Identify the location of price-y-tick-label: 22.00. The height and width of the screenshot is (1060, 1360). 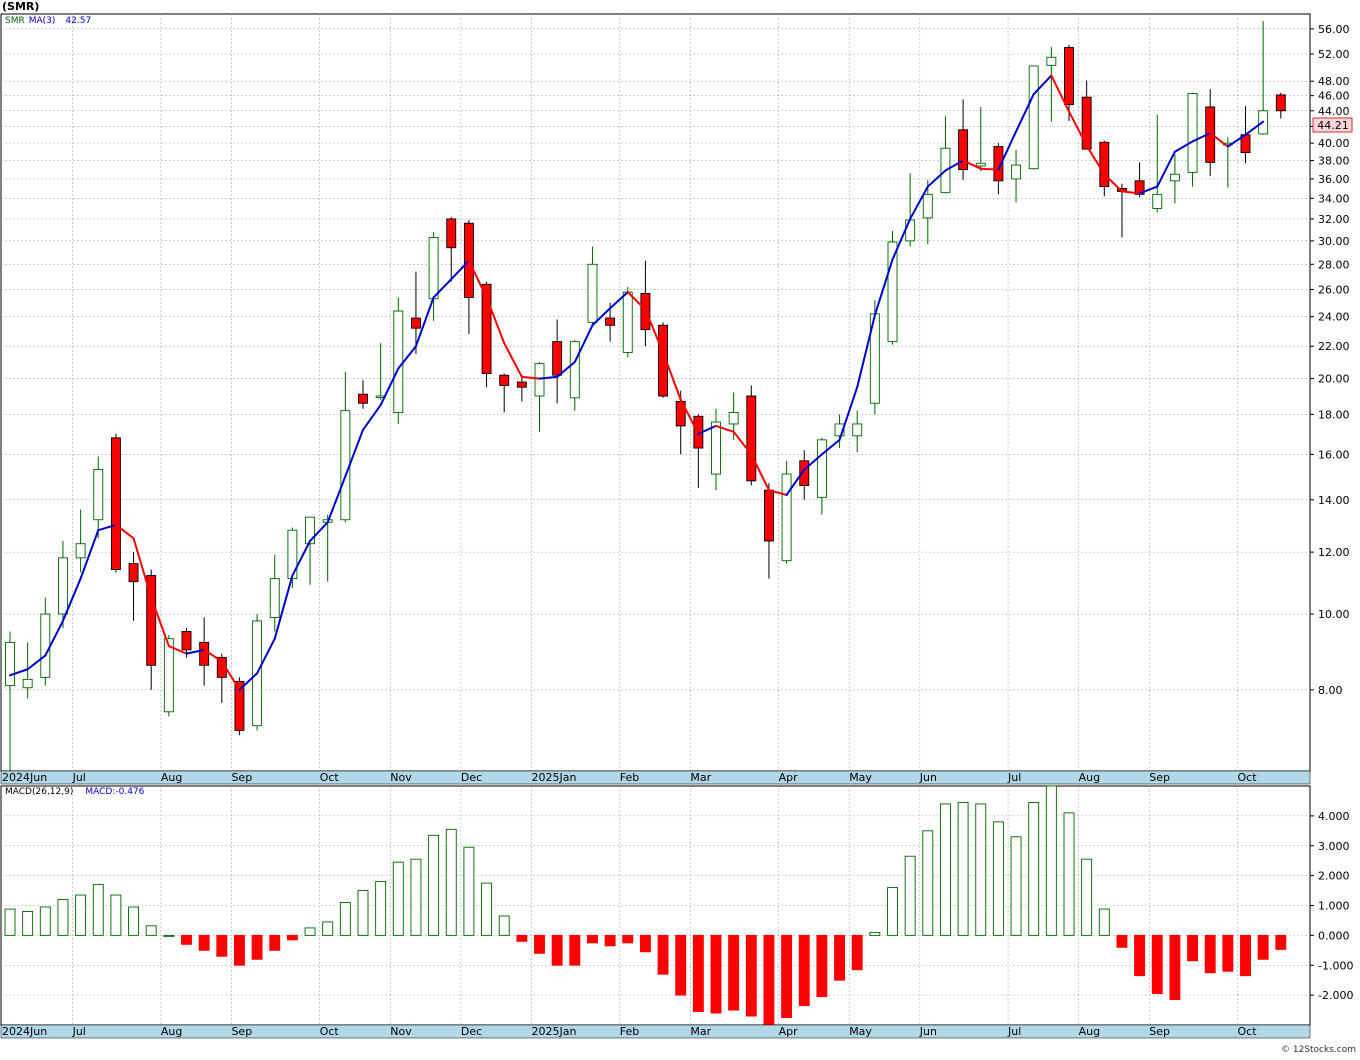
(1334, 346).